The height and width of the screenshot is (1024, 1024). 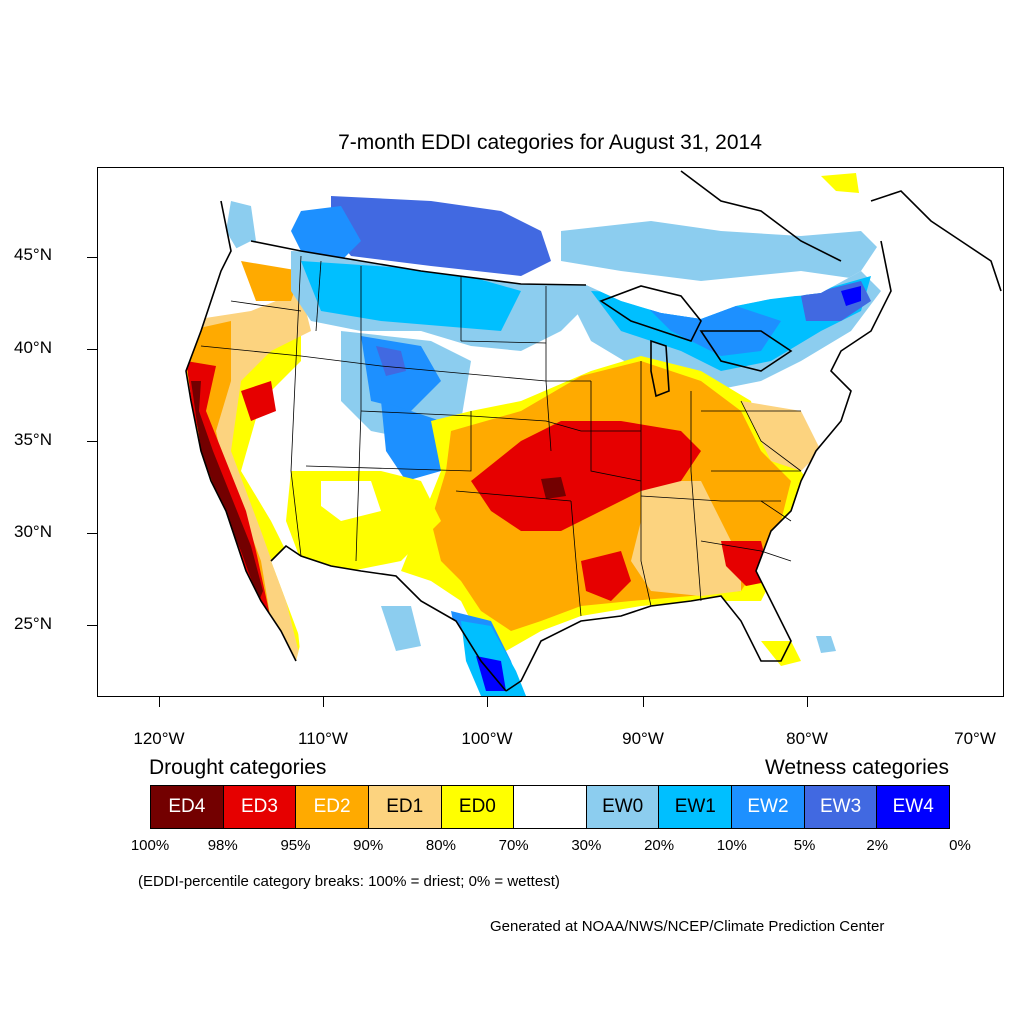 What do you see at coordinates (696, 807) in the screenshot?
I see `legend-box-ew1: EW1` at bounding box center [696, 807].